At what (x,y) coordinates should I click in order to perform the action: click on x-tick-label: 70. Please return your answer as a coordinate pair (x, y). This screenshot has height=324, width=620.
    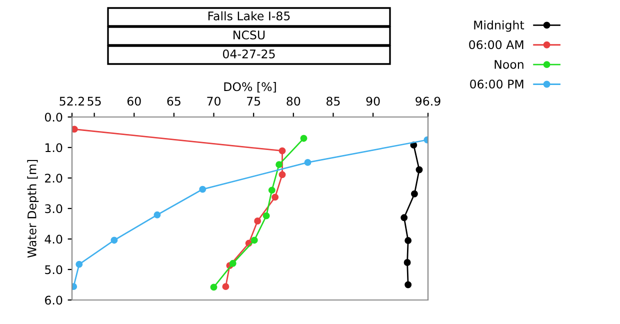
    Looking at the image, I should click on (213, 101).